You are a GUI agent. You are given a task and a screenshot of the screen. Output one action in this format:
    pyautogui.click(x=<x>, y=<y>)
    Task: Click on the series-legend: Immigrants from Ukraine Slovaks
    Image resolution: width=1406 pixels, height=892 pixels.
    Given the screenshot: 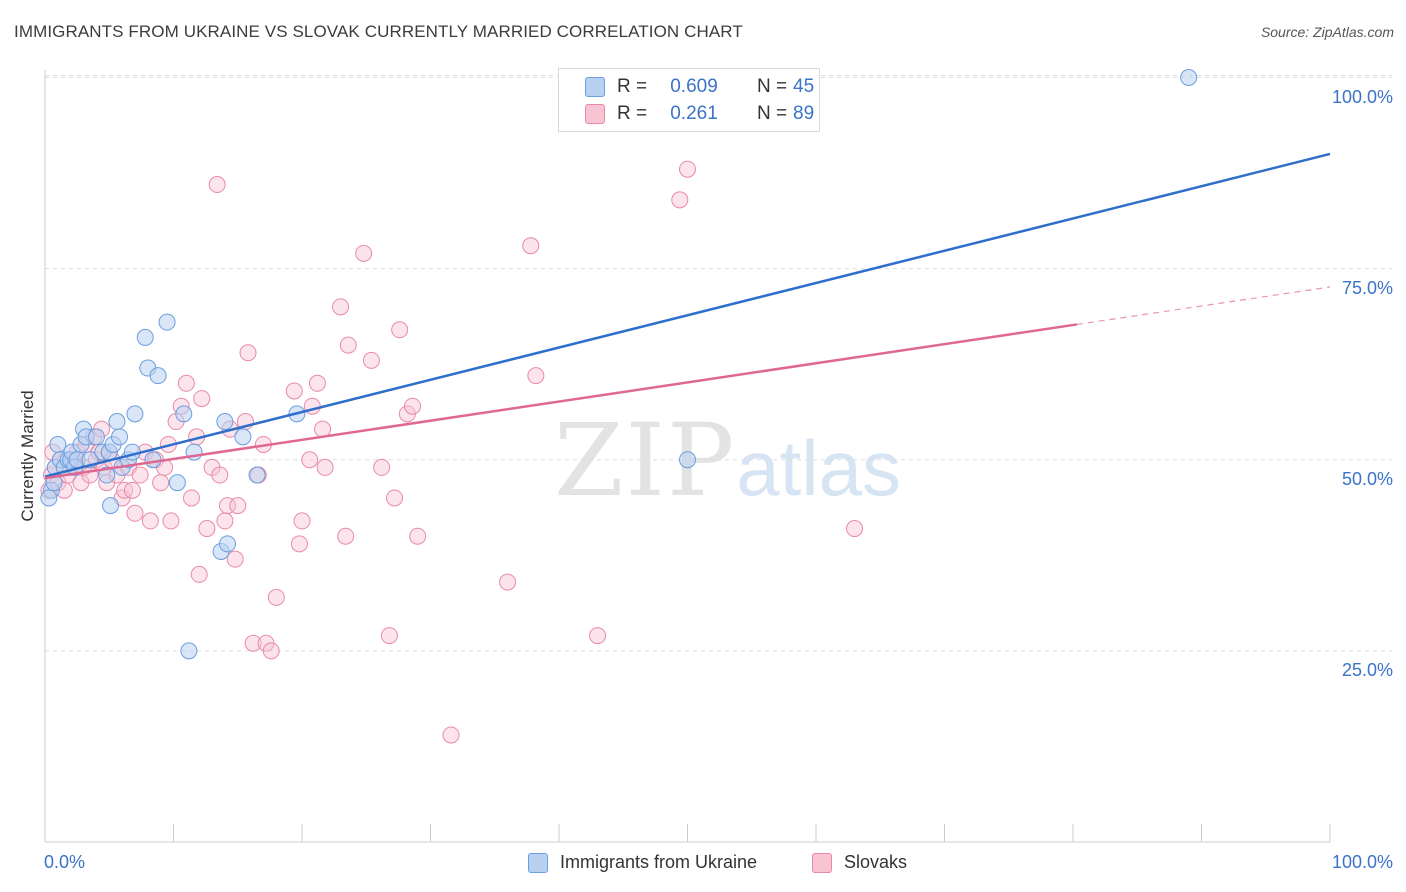 What is the action you would take?
    pyautogui.click(x=703, y=865)
    